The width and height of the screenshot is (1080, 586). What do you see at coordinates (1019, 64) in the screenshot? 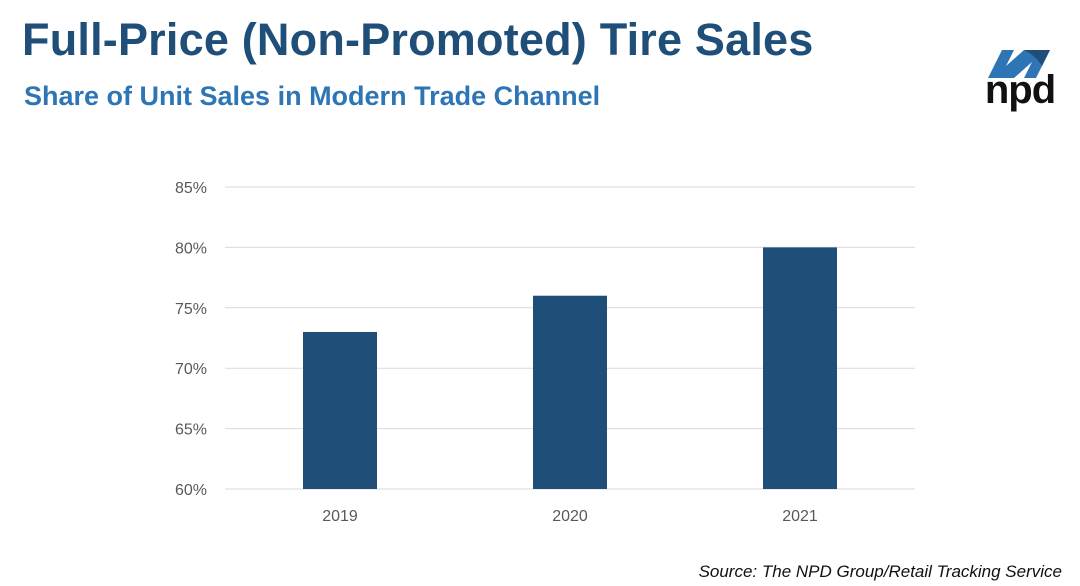
I see `npd-logo-icon` at bounding box center [1019, 64].